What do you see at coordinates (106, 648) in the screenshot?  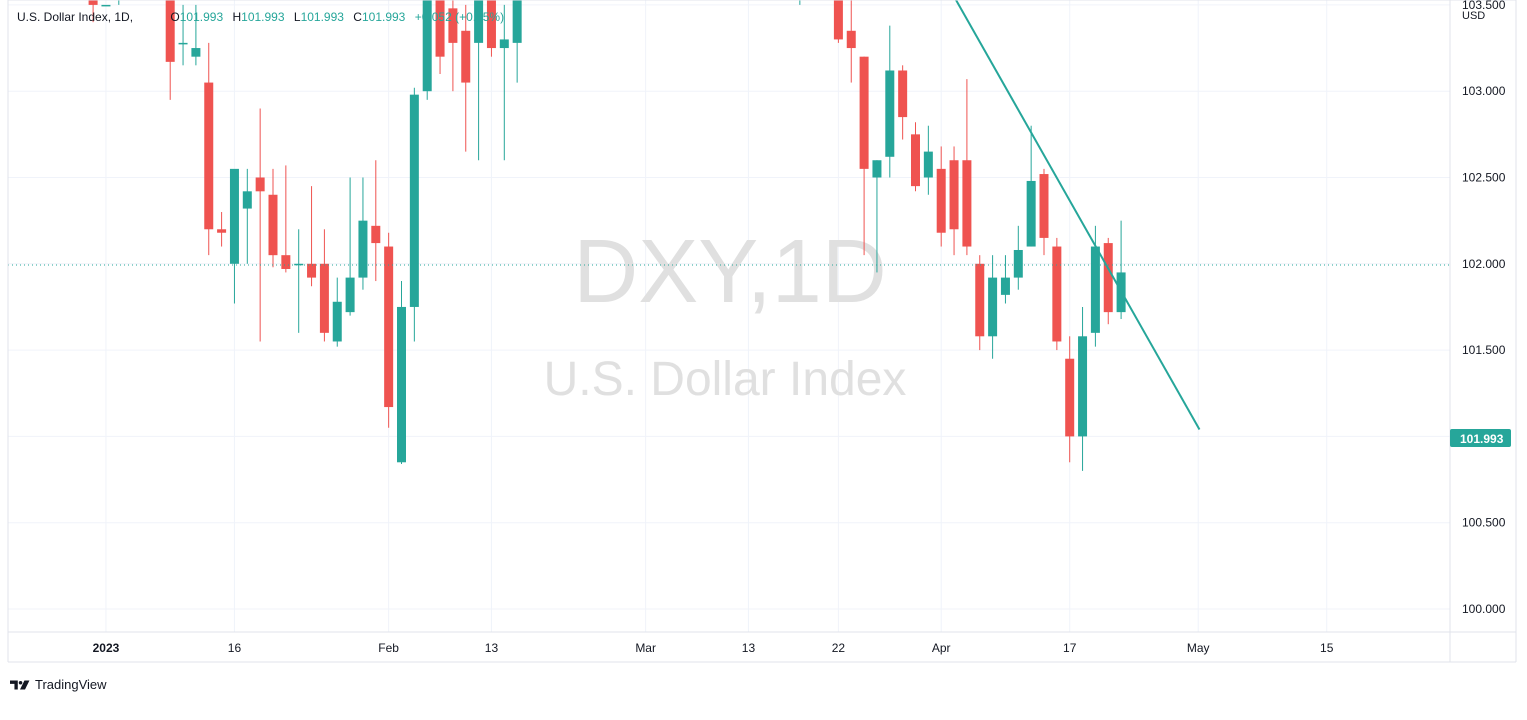 I see `x-tick-label: 2023` at bounding box center [106, 648].